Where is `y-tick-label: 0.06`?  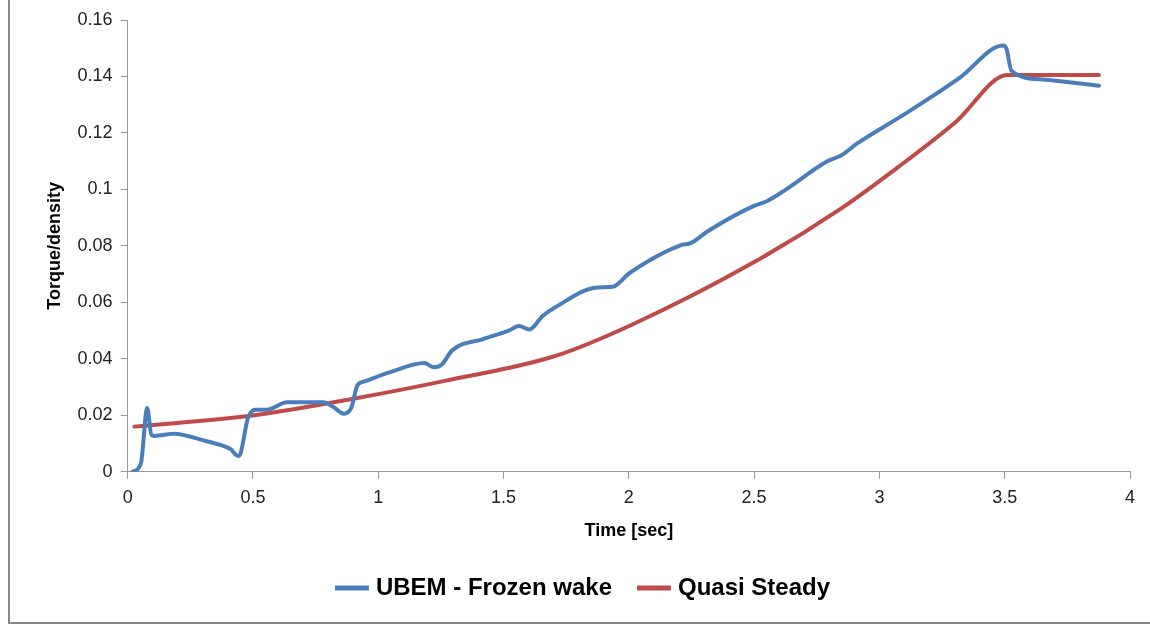 y-tick-label: 0.06 is located at coordinates (95, 301).